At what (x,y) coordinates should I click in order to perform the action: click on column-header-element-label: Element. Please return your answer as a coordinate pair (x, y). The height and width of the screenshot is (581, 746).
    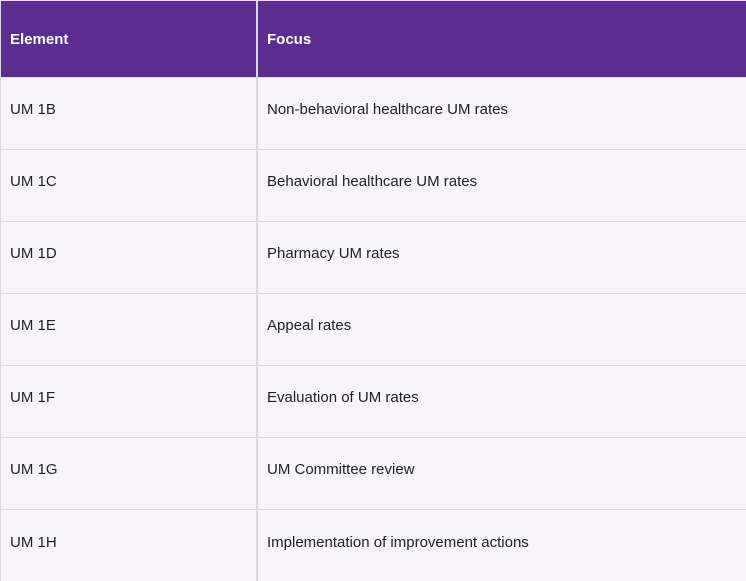
    Looking at the image, I should click on (39, 39).